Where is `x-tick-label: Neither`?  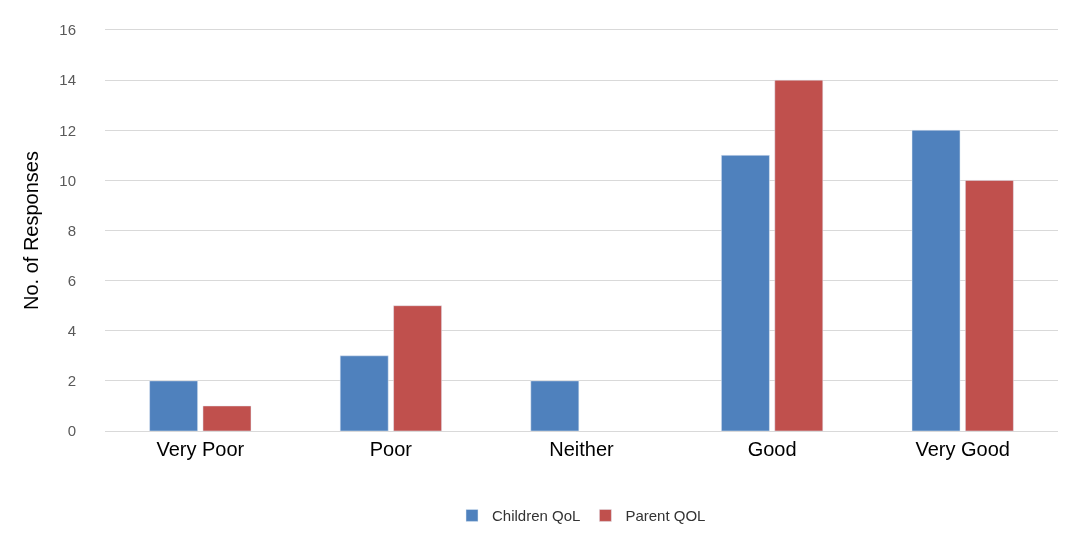
x-tick-label: Neither is located at coordinates (582, 449).